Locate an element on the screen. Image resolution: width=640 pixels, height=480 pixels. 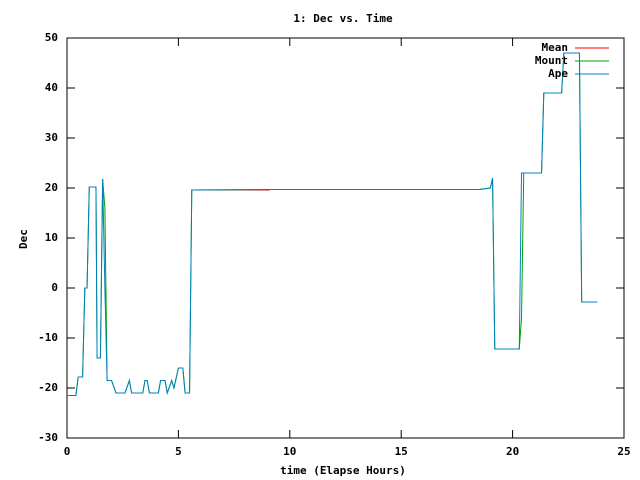
y-tick-label: -30 is located at coordinates (48, 437).